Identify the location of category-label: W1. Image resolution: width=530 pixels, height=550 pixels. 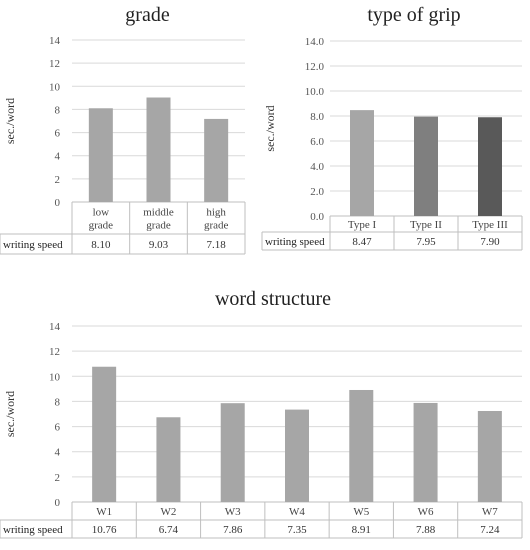
(104, 512).